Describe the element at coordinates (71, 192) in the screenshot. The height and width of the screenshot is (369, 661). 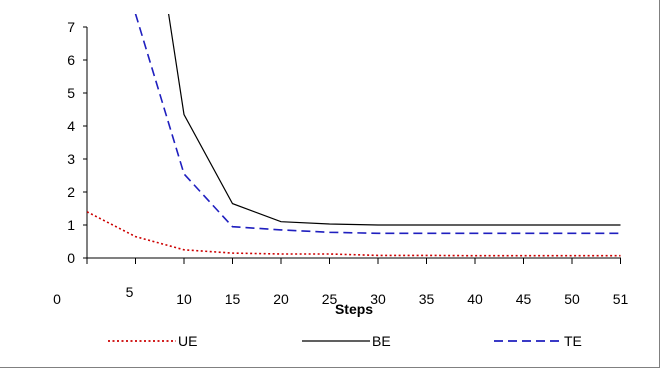
I see `y-tick-label: 2` at that location.